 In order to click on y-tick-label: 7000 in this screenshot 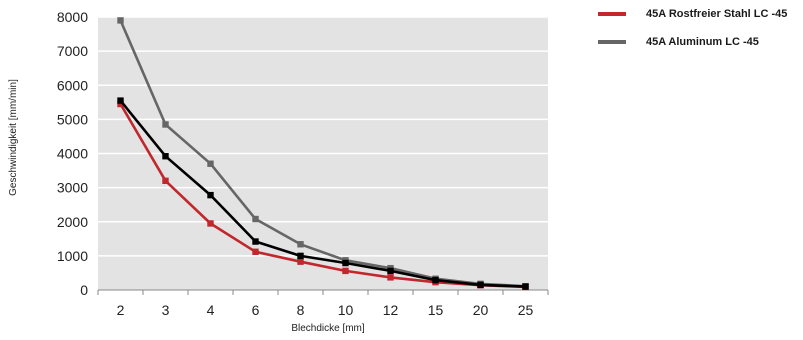, I will do `click(72, 51)`.